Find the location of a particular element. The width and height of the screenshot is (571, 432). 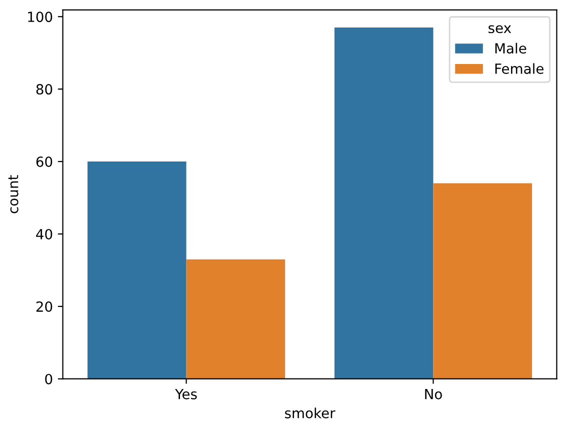

y-tick-label: 80 is located at coordinates (44, 89).